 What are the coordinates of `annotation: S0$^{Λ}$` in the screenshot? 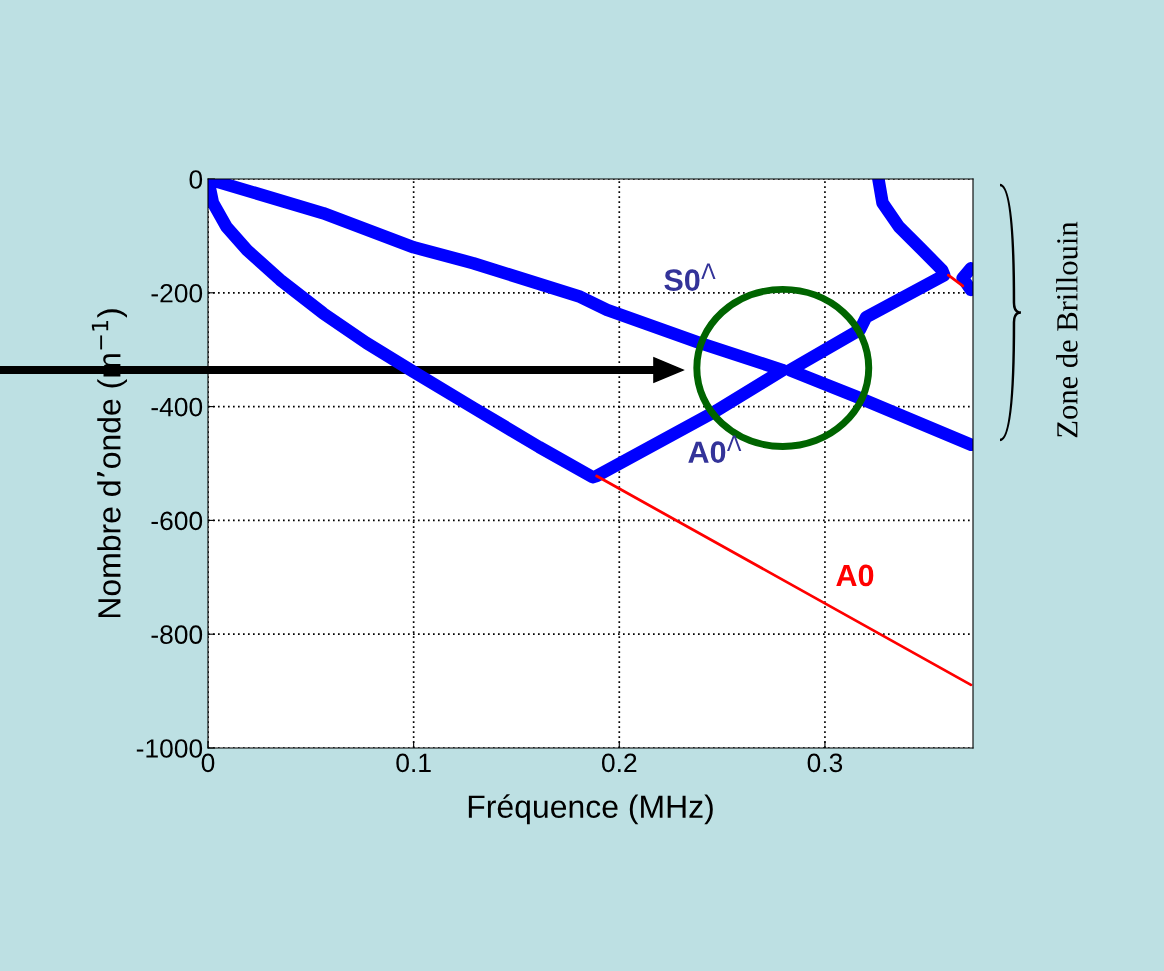 It's located at (690, 277).